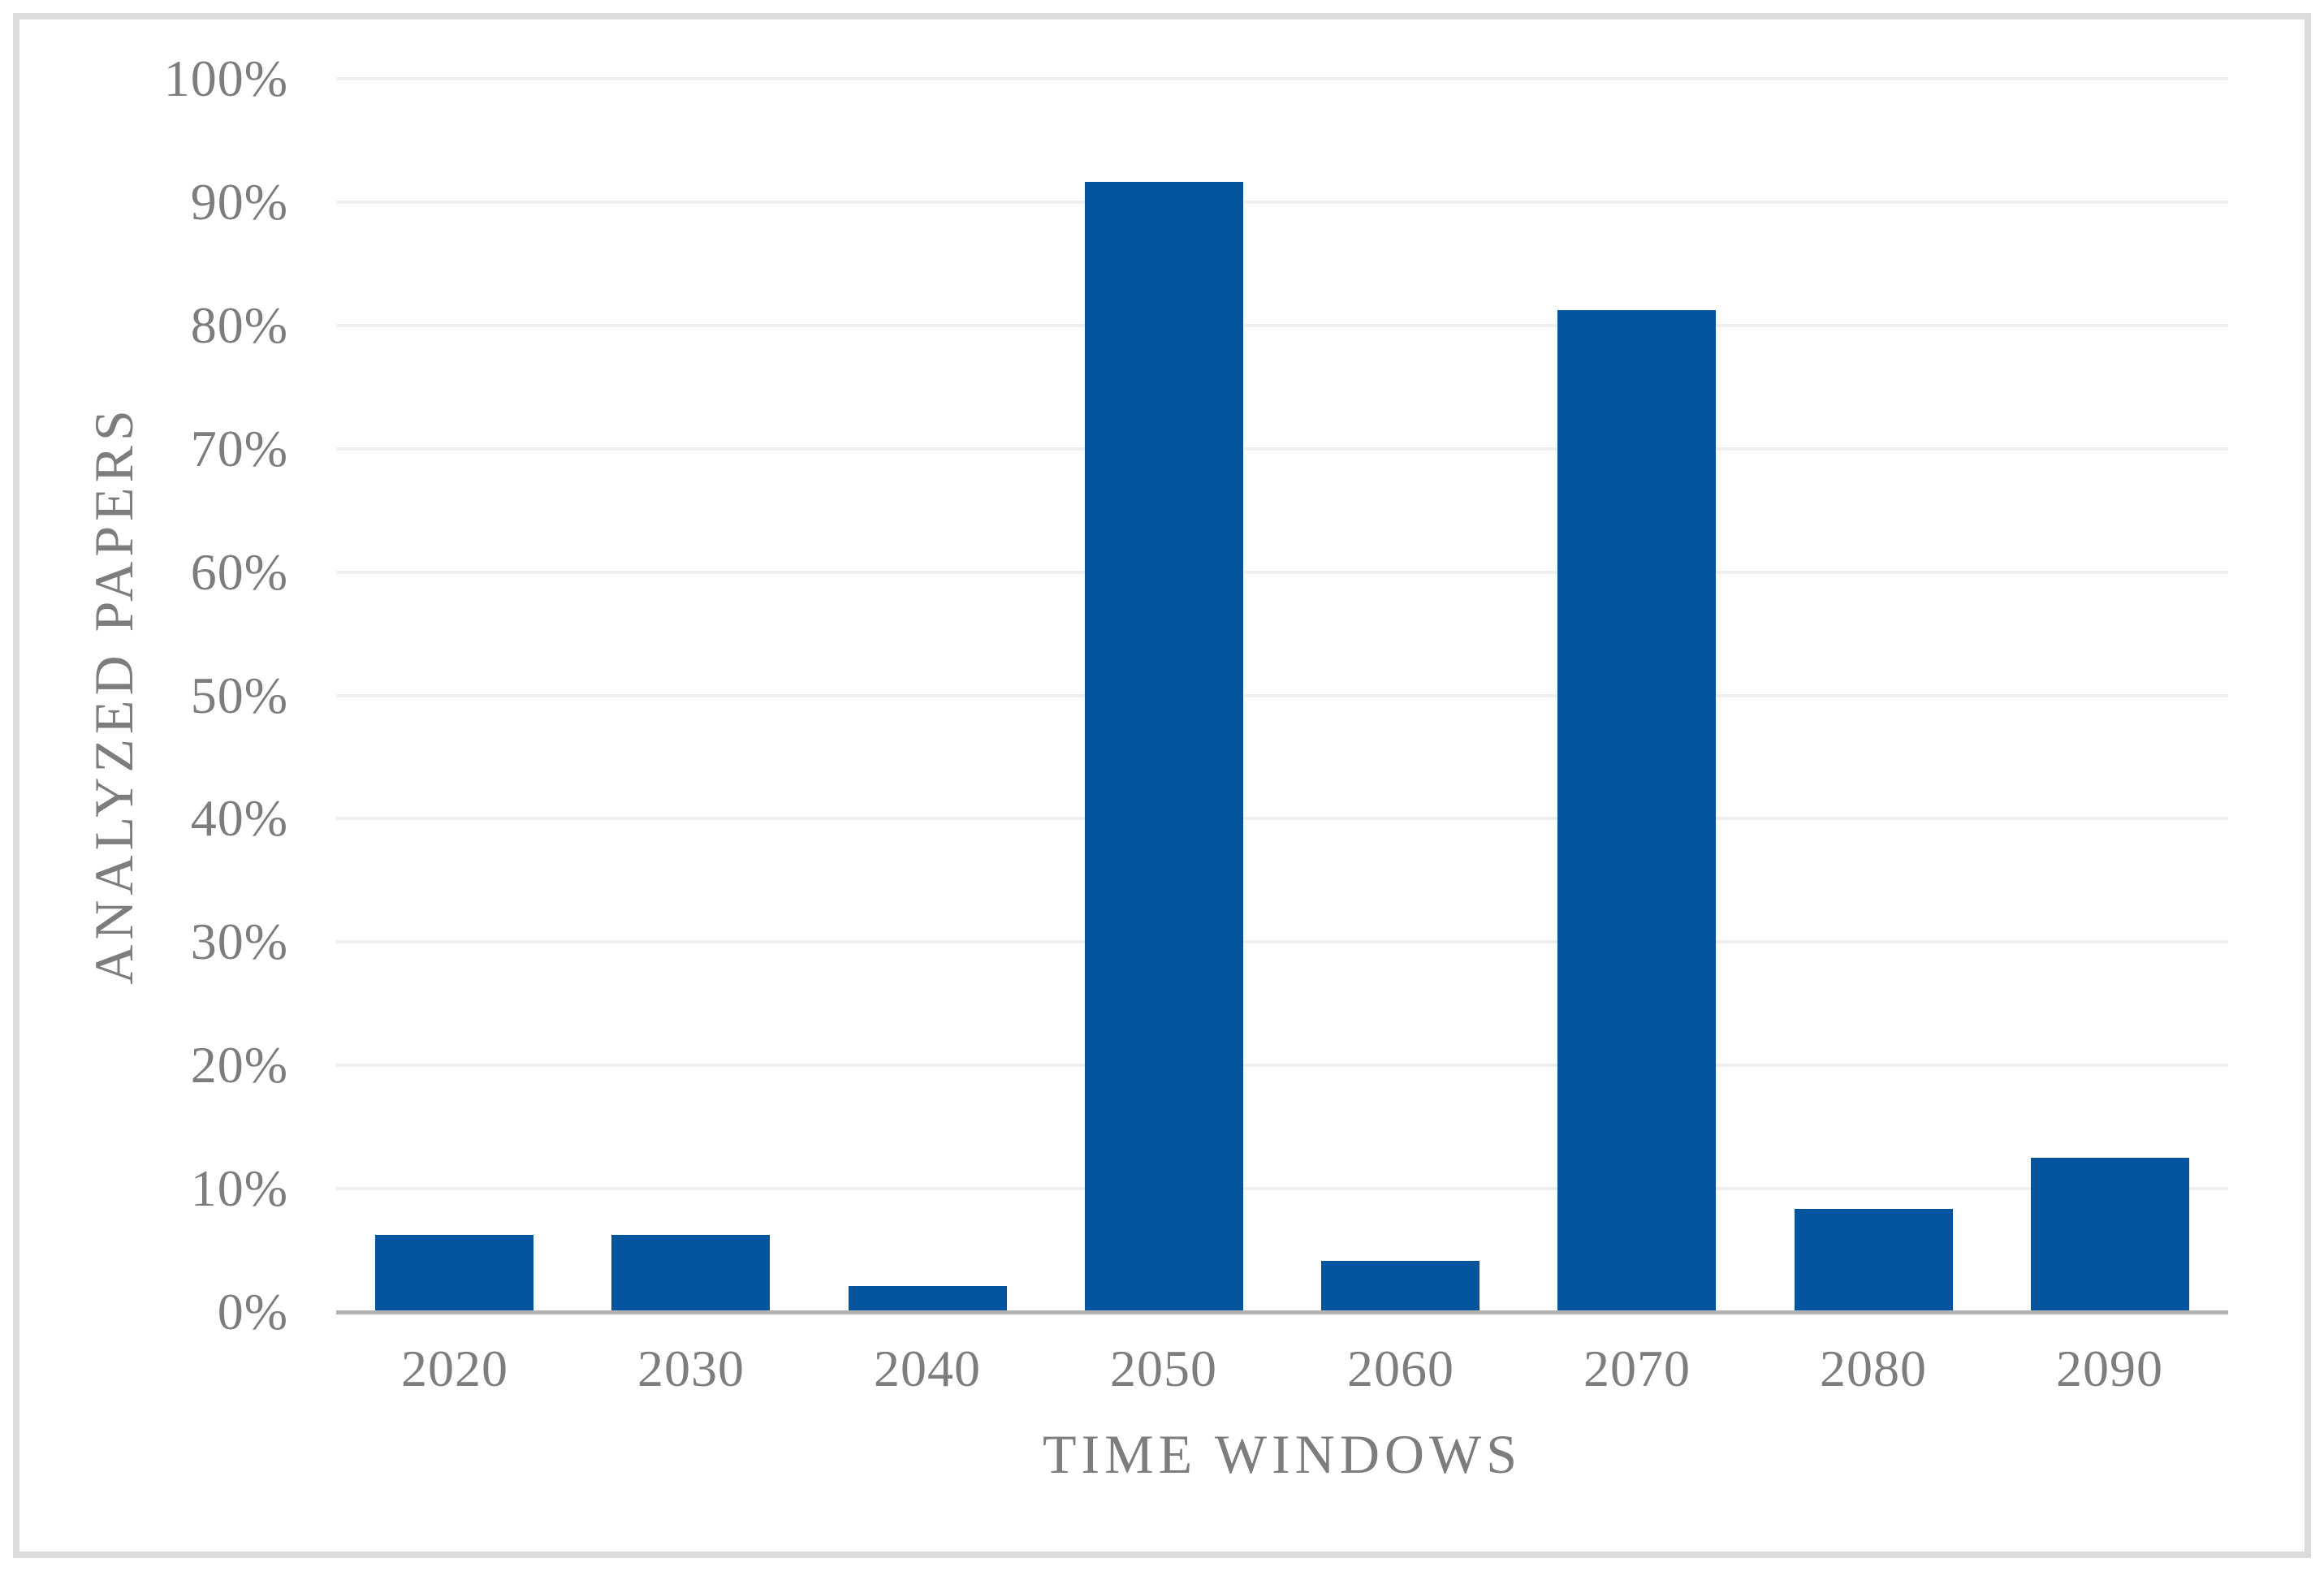  What do you see at coordinates (239, 201) in the screenshot?
I see `y-tick-label-90: 90%` at bounding box center [239, 201].